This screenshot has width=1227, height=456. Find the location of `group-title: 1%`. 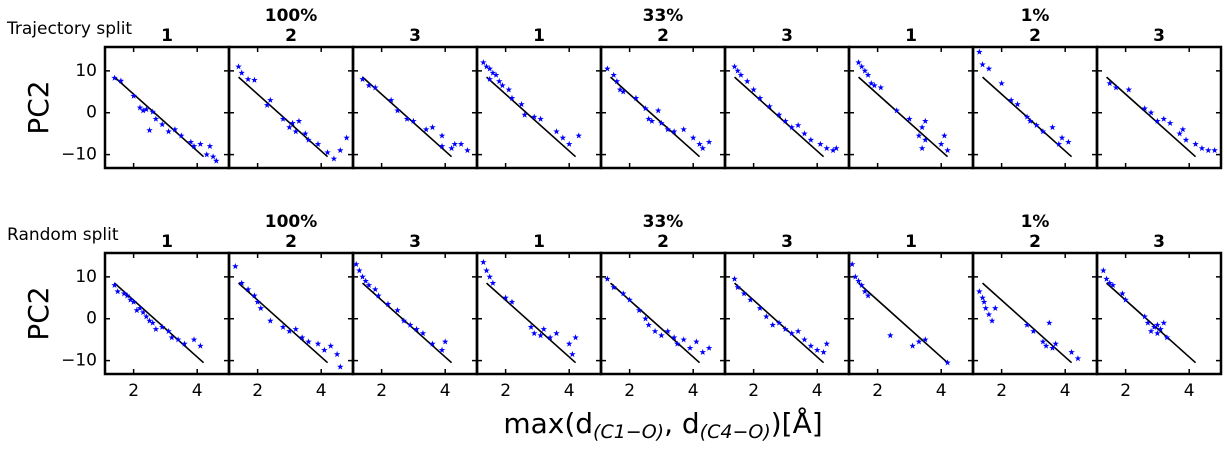

group-title: 1% is located at coordinates (1035, 222).